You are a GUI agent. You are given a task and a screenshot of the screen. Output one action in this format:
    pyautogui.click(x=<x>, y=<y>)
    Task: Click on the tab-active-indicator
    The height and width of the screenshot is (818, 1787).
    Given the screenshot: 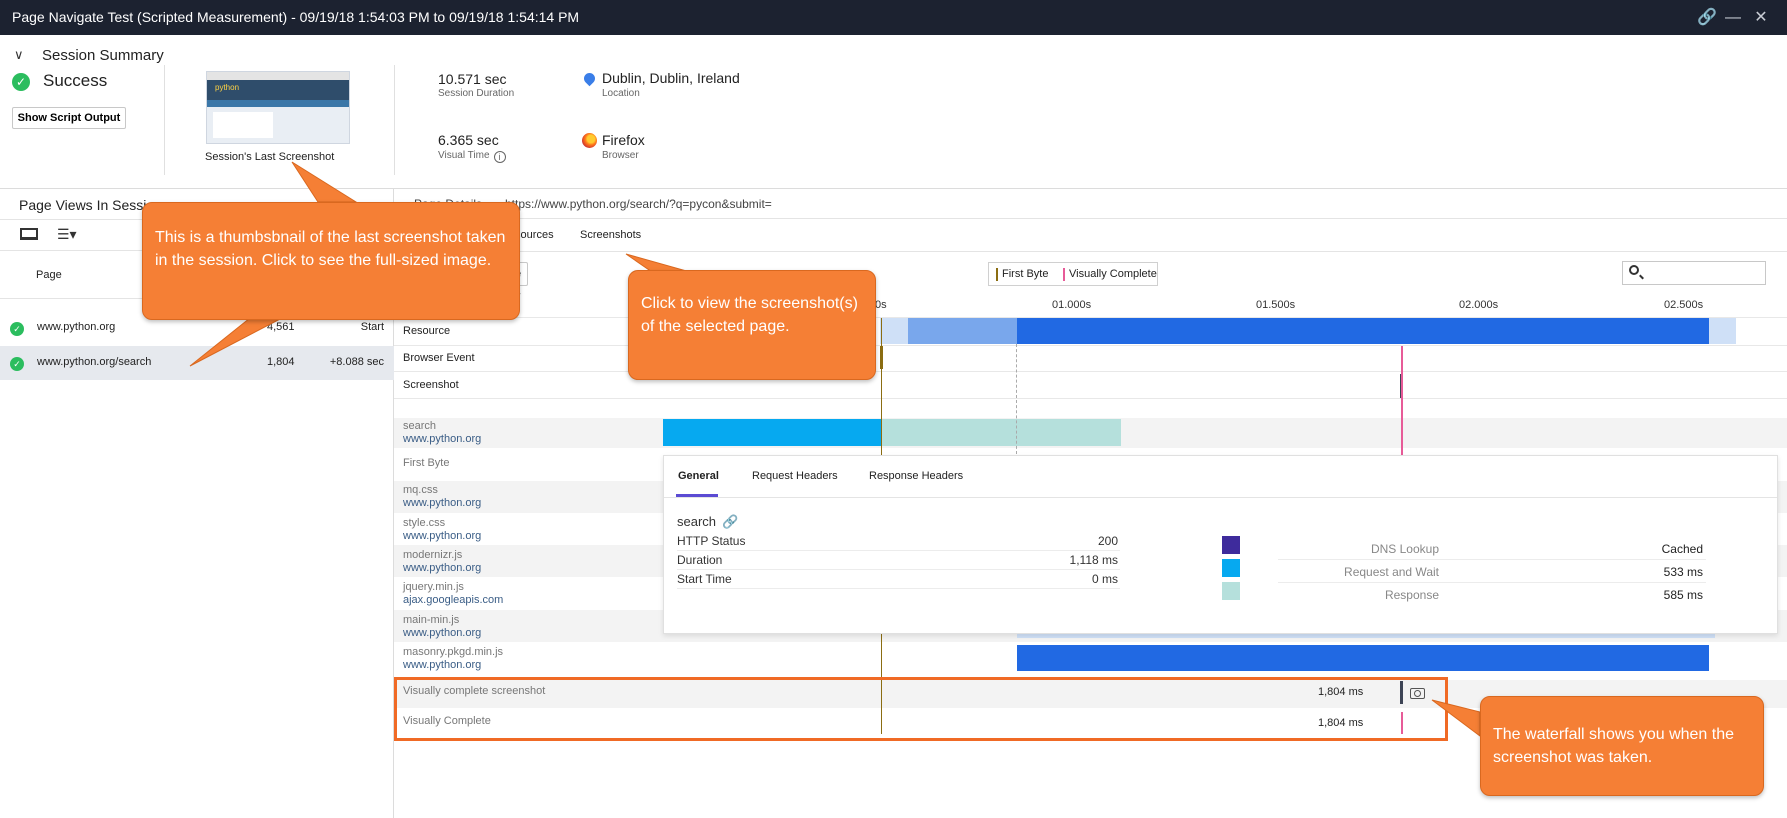 What is the action you would take?
    pyautogui.click(x=697, y=495)
    